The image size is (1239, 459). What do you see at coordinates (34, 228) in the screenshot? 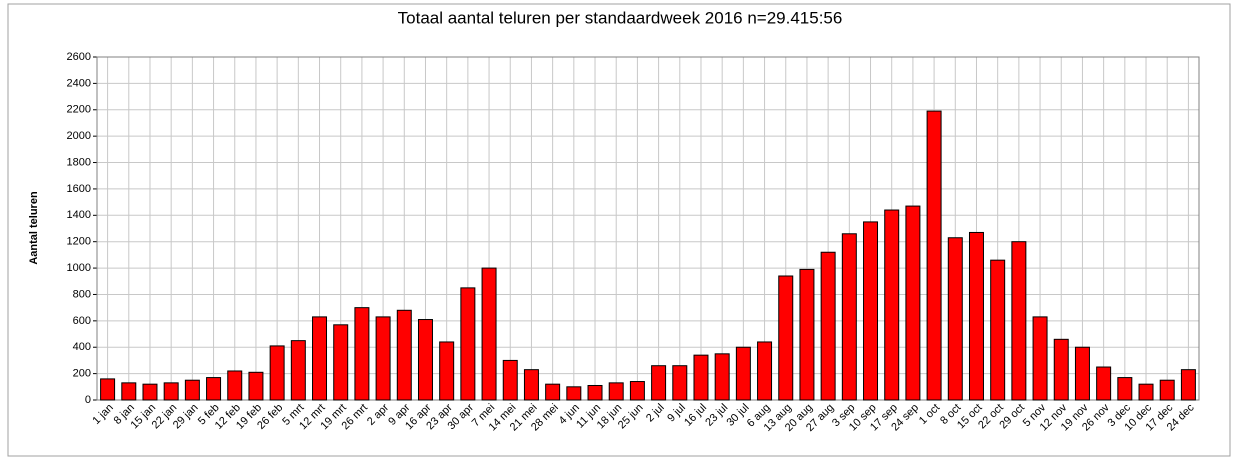
I see `y-axis-label: Aantal teluren` at bounding box center [34, 228].